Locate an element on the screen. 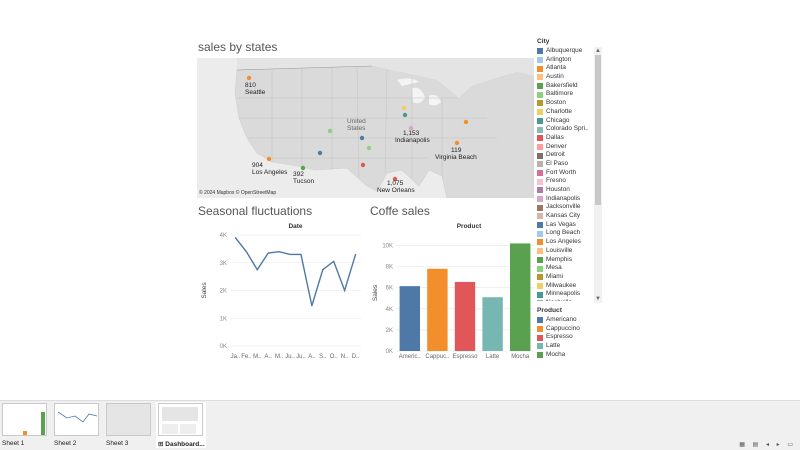  x-tick-label: Ju.. is located at coordinates (301, 357).